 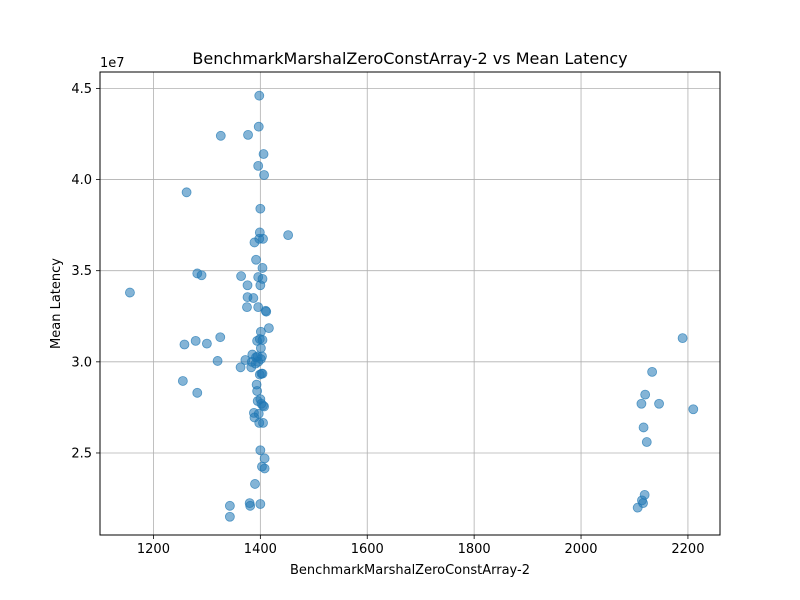 I want to click on y-tick-label: 4.0, so click(x=81, y=180).